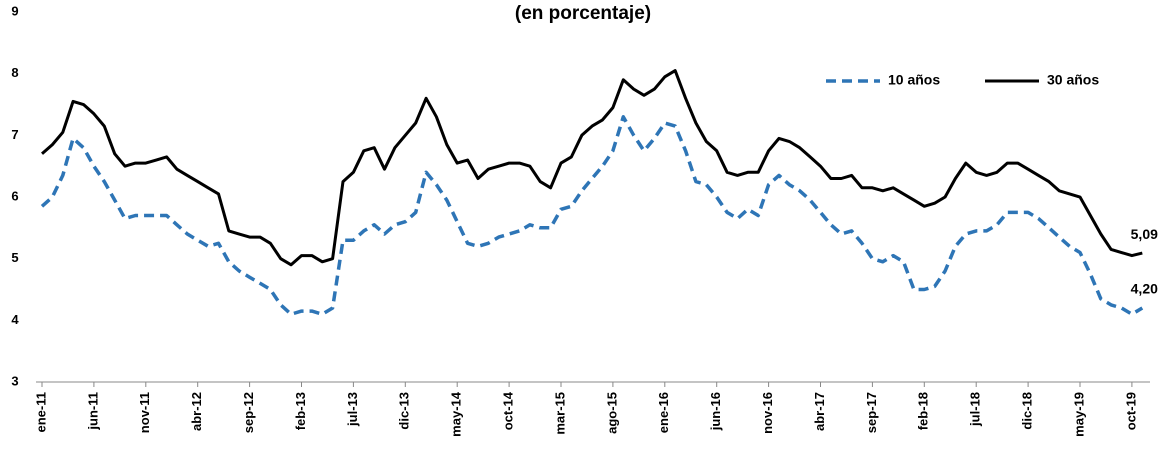 The width and height of the screenshot is (1174, 460). What do you see at coordinates (40, 412) in the screenshot?
I see `x-tick-label: ene-11` at bounding box center [40, 412].